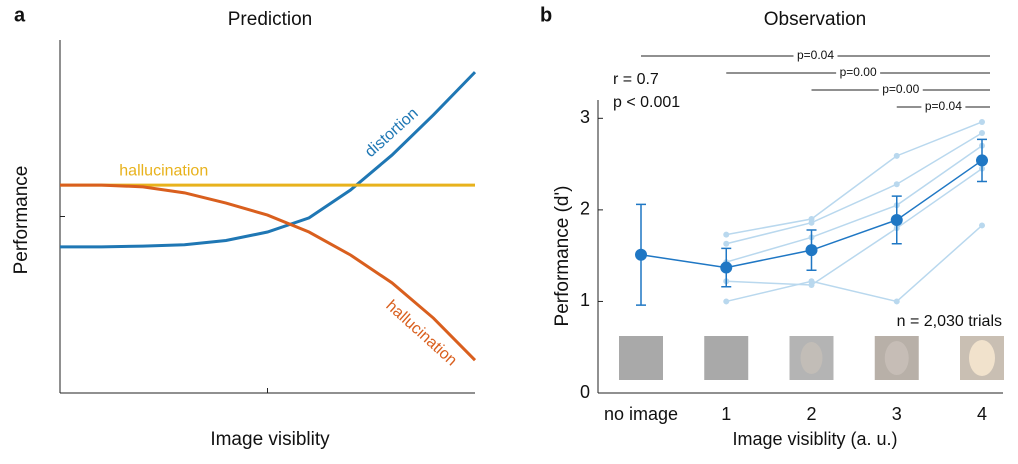 This screenshot has width=1018, height=464. What do you see at coordinates (270, 439) in the screenshot?
I see `x-axis-label: Image visiblity` at bounding box center [270, 439].